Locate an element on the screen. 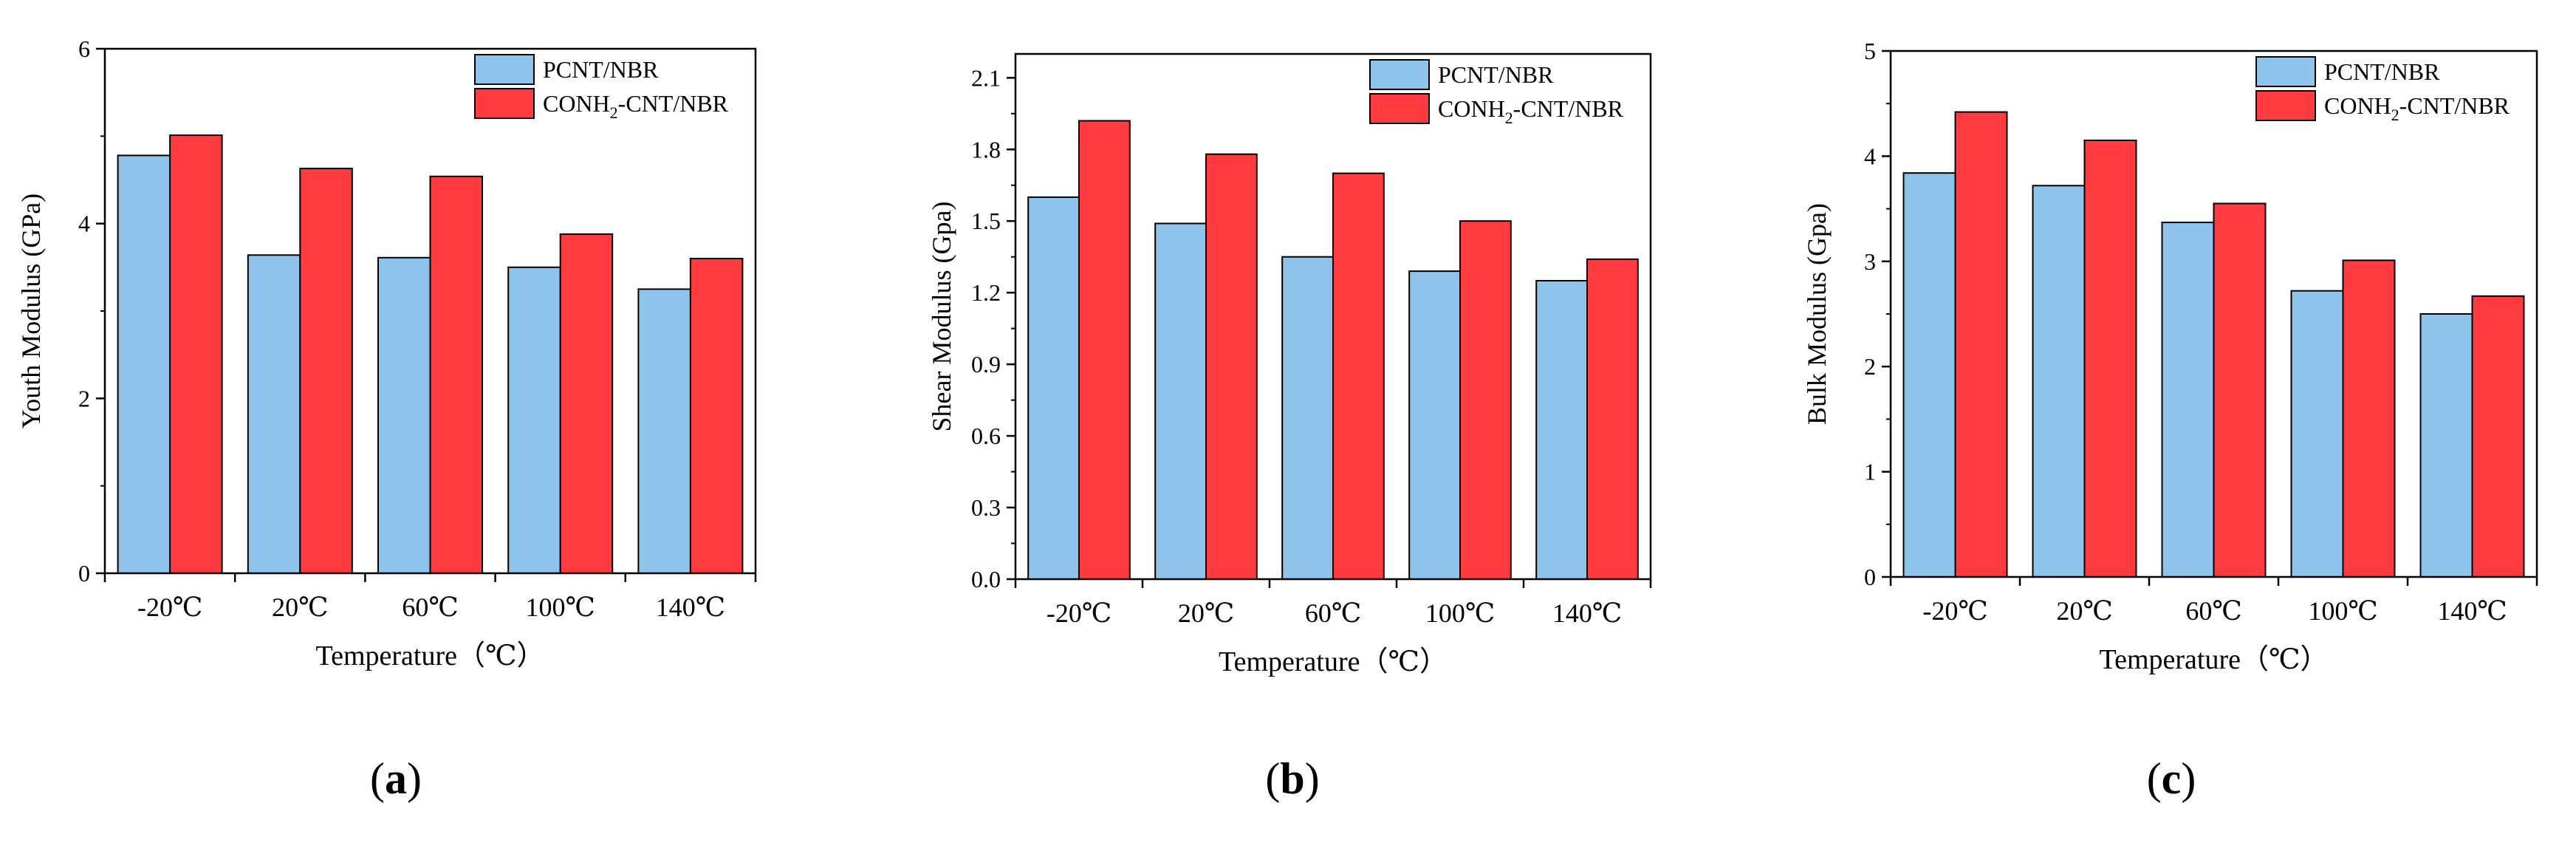 The height and width of the screenshot is (851, 2576). y-axis-title: Shear Modulus (Gpa) is located at coordinates (941, 317).